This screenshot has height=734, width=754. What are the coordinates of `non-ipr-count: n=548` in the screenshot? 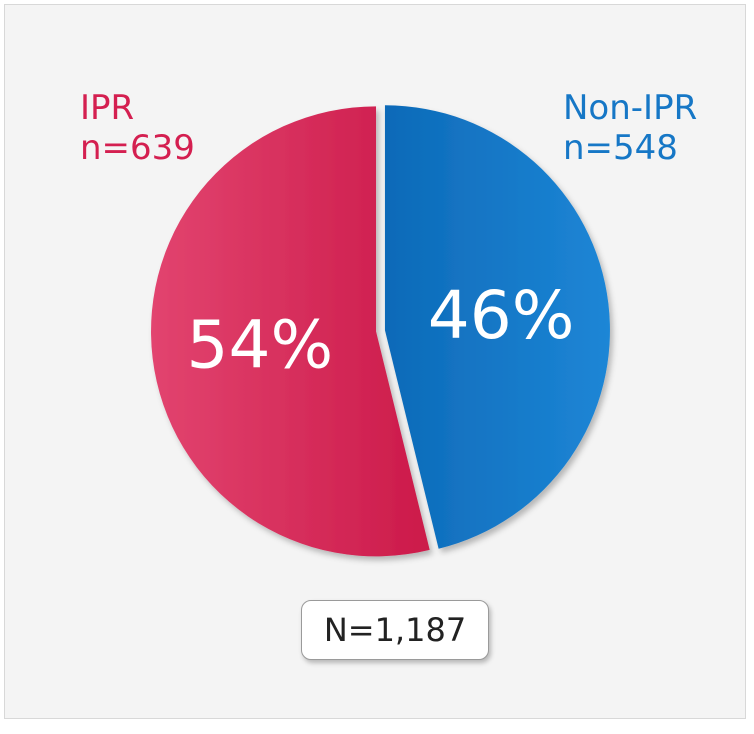 It's located at (620, 148).